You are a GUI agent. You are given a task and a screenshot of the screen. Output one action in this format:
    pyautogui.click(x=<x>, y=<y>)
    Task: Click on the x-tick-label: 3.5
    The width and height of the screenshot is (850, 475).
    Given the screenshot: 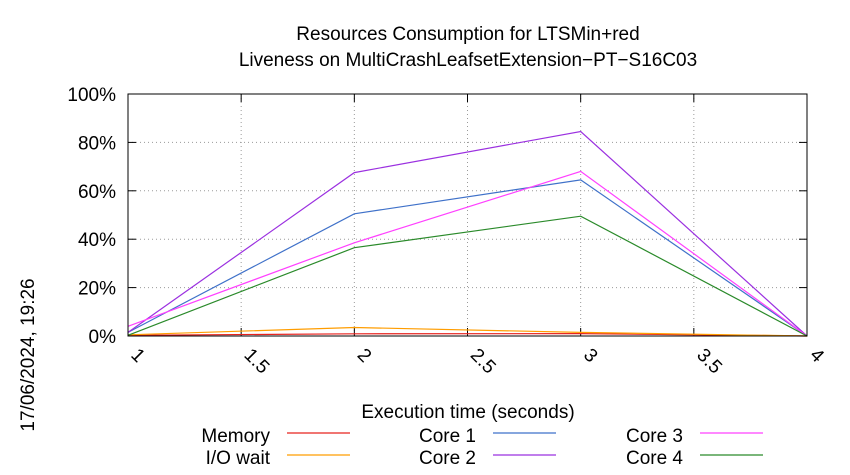 What is the action you would take?
    pyautogui.click(x=709, y=362)
    